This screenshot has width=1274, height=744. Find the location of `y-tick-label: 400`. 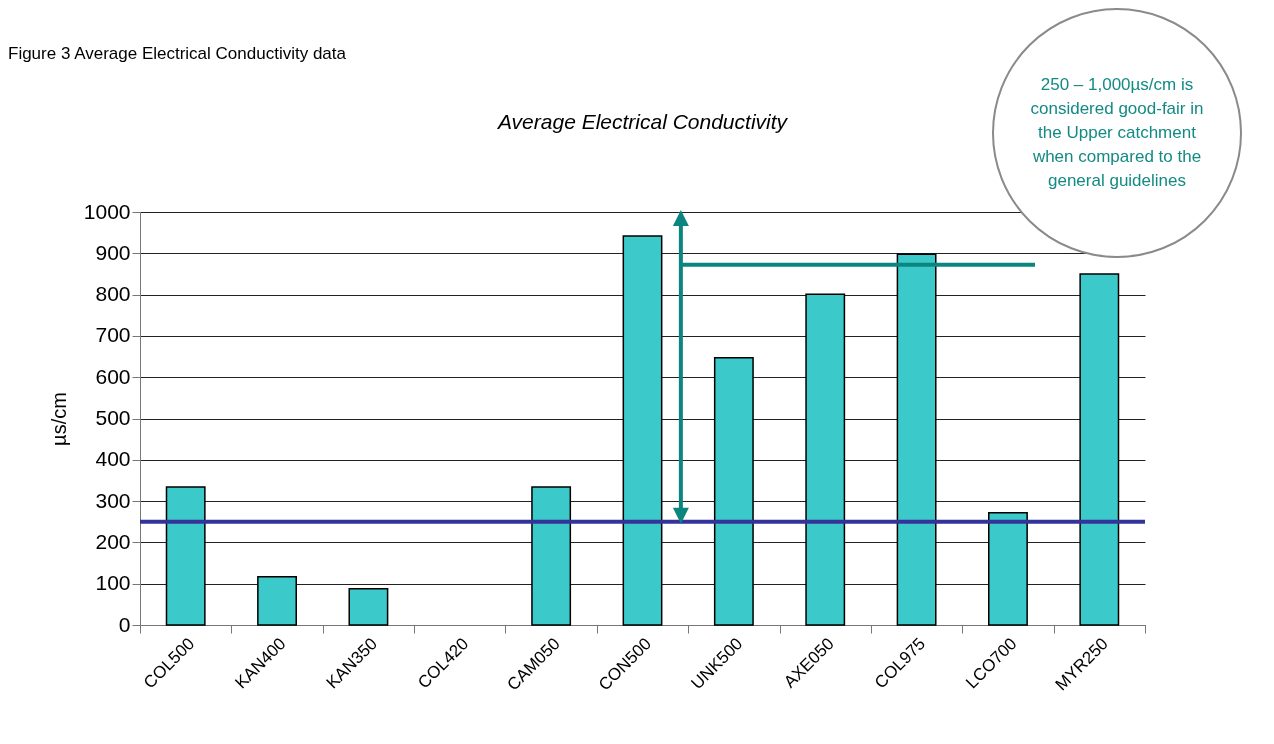

y-tick-label: 400 is located at coordinates (113, 459).